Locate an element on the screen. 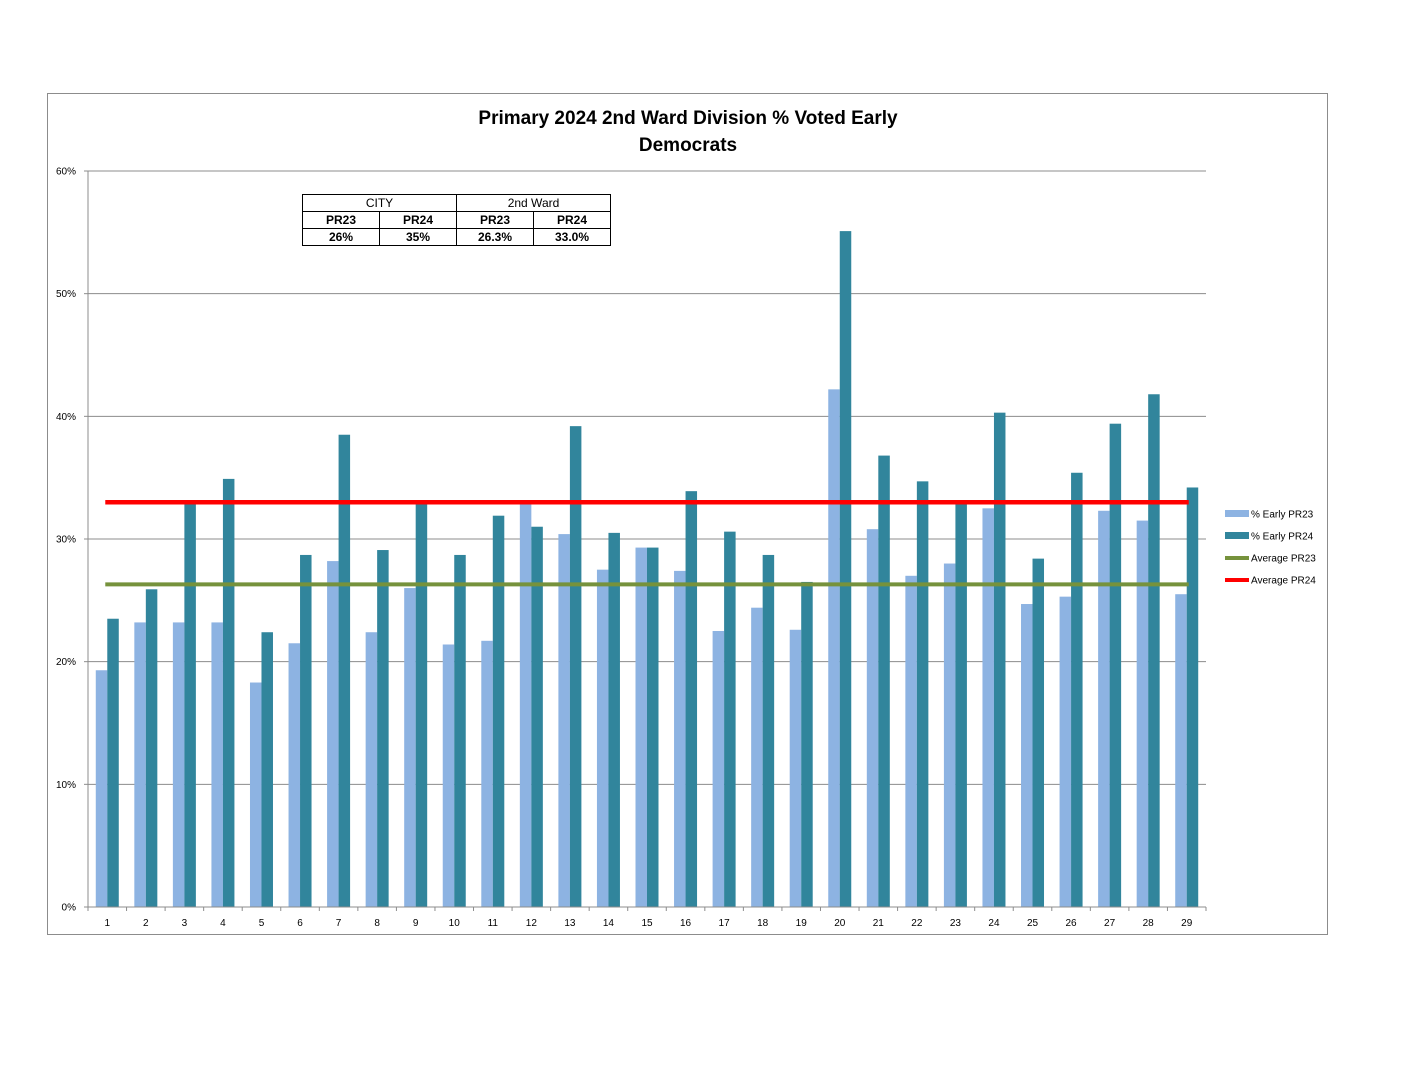 Image resolution: width=1408 pixels, height=1088 pixels. x-tick-label: 25 is located at coordinates (1033, 923).